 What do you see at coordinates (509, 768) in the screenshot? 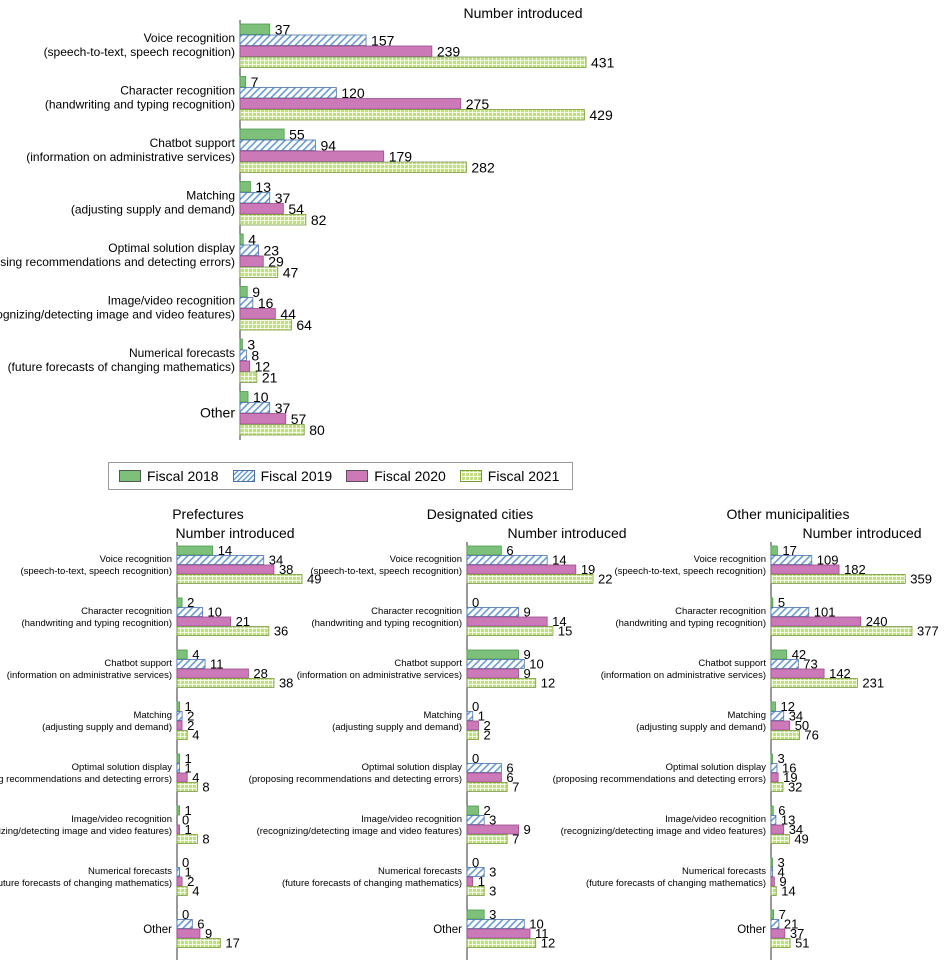
I see `data-label: 6` at bounding box center [509, 768].